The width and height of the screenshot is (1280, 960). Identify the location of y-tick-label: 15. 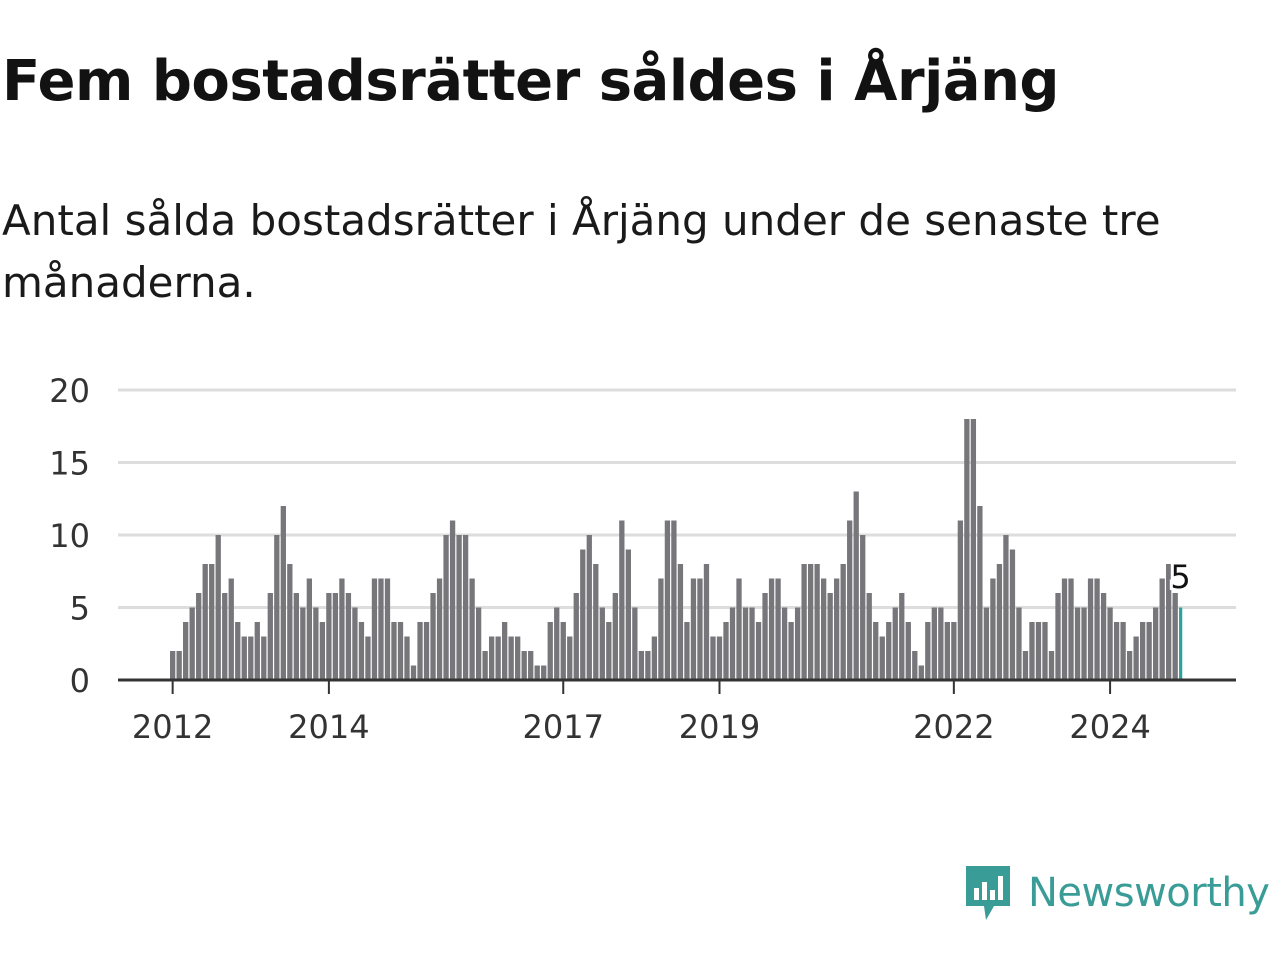
(69, 464).